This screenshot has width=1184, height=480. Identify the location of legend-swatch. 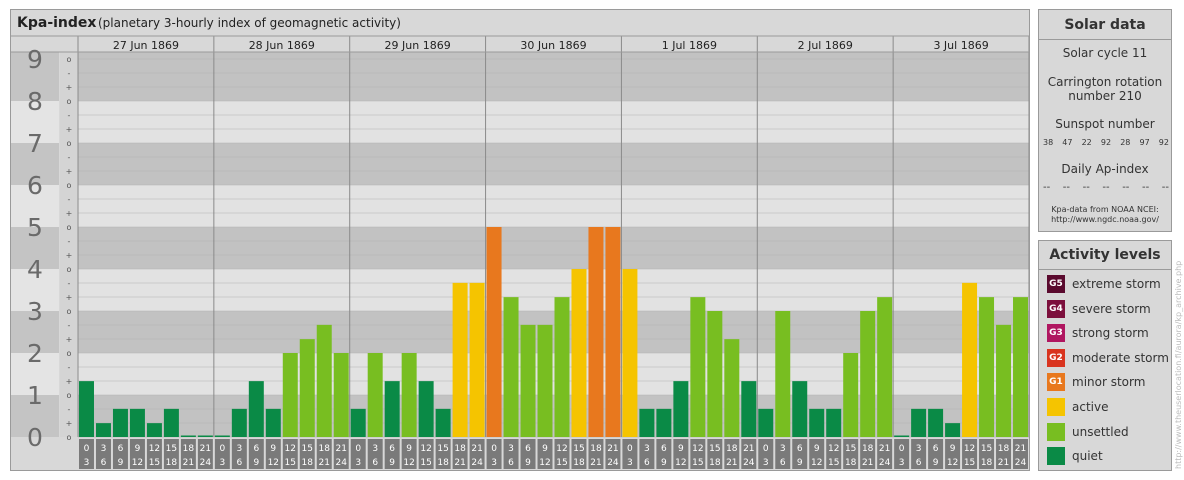
(1056, 407).